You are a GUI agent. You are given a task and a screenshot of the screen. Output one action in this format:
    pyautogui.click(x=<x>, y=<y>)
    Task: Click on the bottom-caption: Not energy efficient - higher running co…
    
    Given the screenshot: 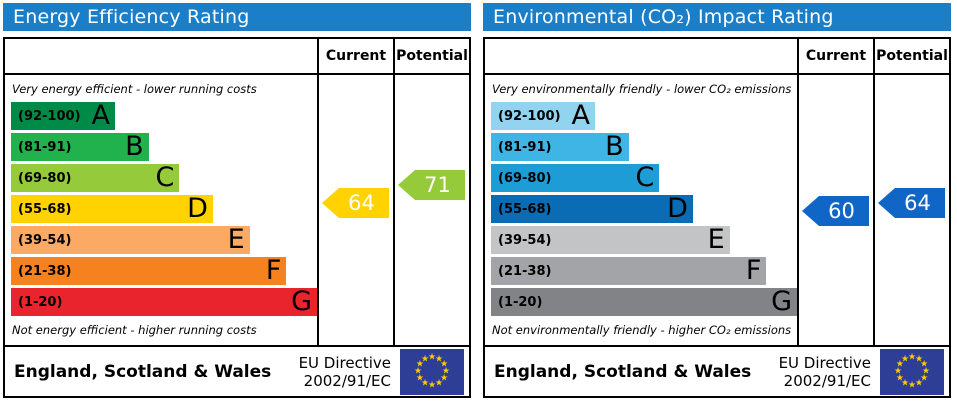 What is the action you would take?
    pyautogui.click(x=134, y=330)
    